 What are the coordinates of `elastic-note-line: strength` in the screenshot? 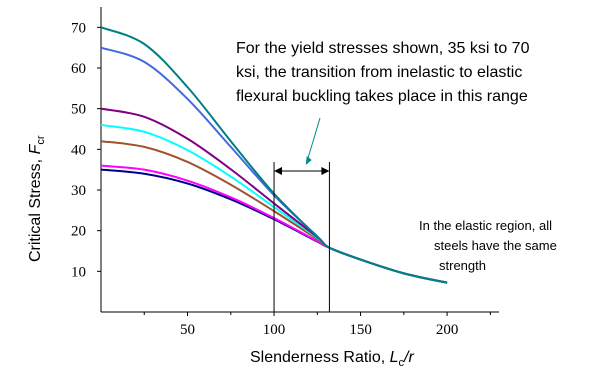 It's located at (462, 265).